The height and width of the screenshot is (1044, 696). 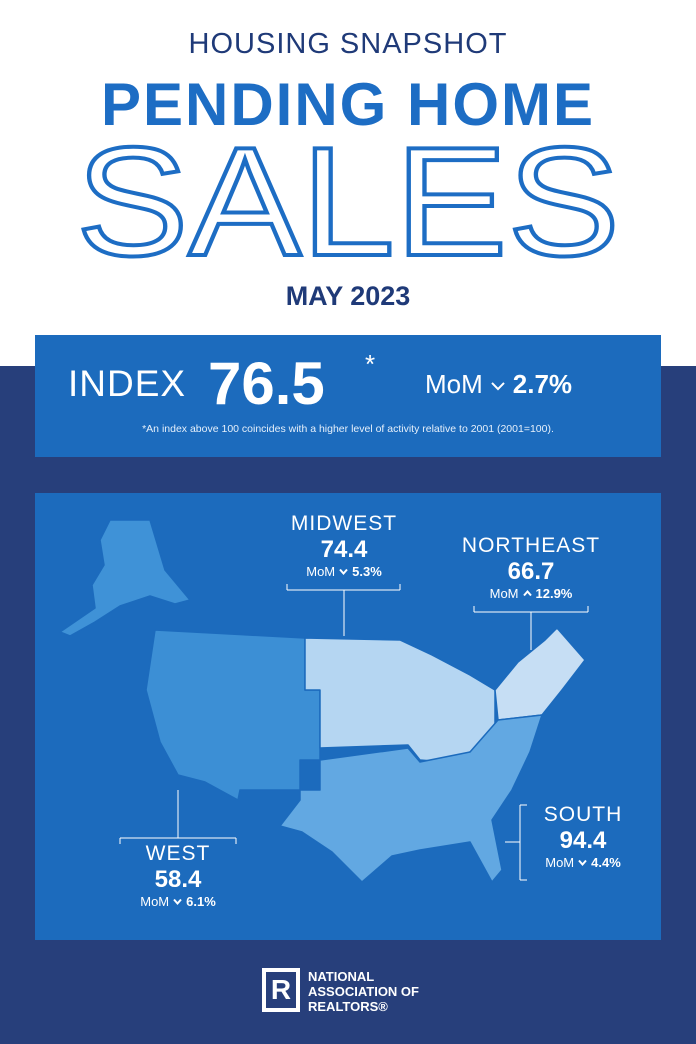 I want to click on region-value: 94.4, so click(x=583, y=840).